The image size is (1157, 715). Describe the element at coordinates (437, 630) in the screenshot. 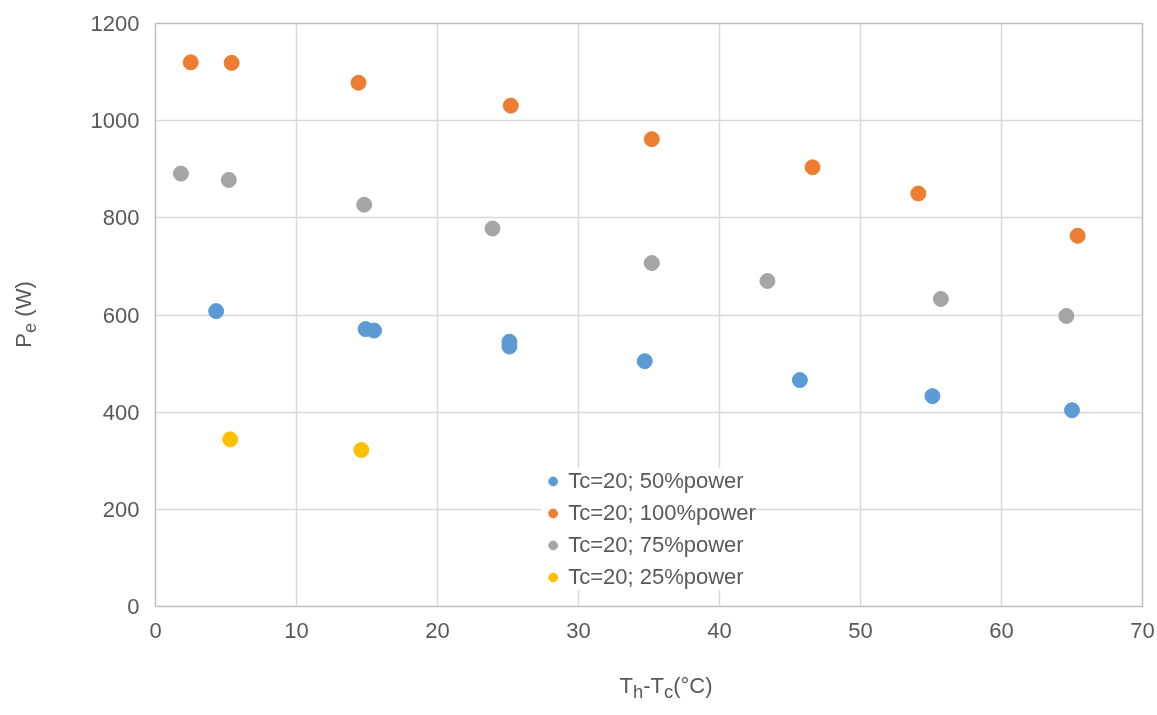

I see `x-tick-label: 20` at that location.